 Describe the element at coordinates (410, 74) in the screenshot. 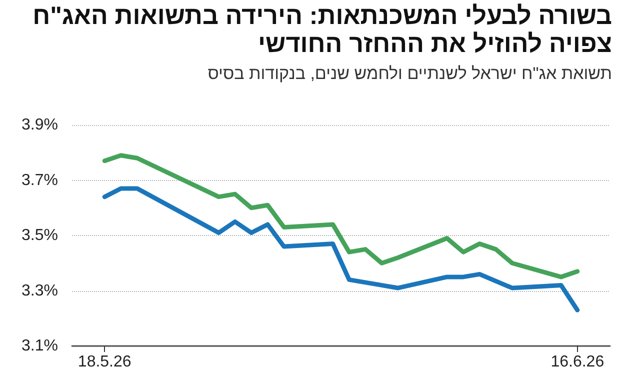

I see `chart-subtitle: תשואת אג"ח ישראל לשנתיים ולחמש שנים, בנקודות בסיס` at that location.